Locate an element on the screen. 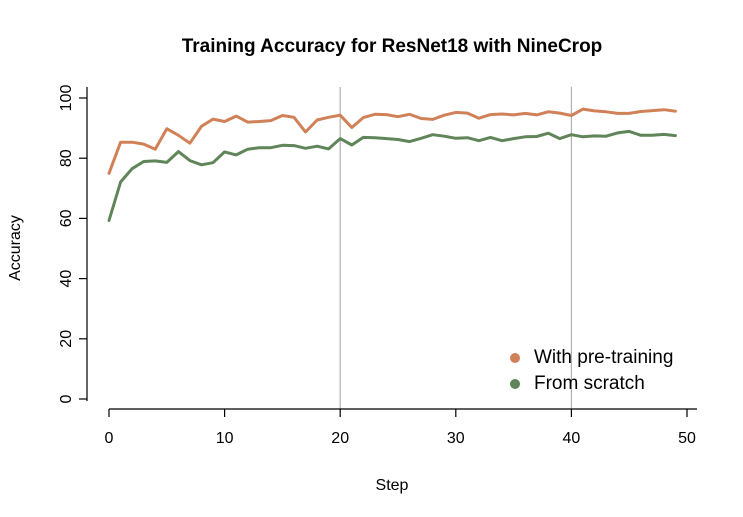  y-tick-label: 100 is located at coordinates (66, 98).